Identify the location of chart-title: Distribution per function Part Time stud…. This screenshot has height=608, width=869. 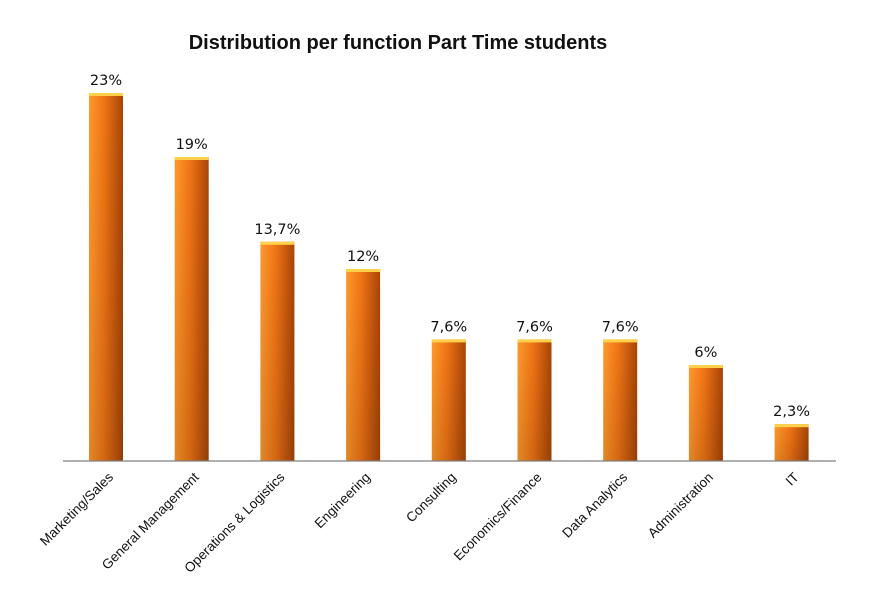
(398, 43).